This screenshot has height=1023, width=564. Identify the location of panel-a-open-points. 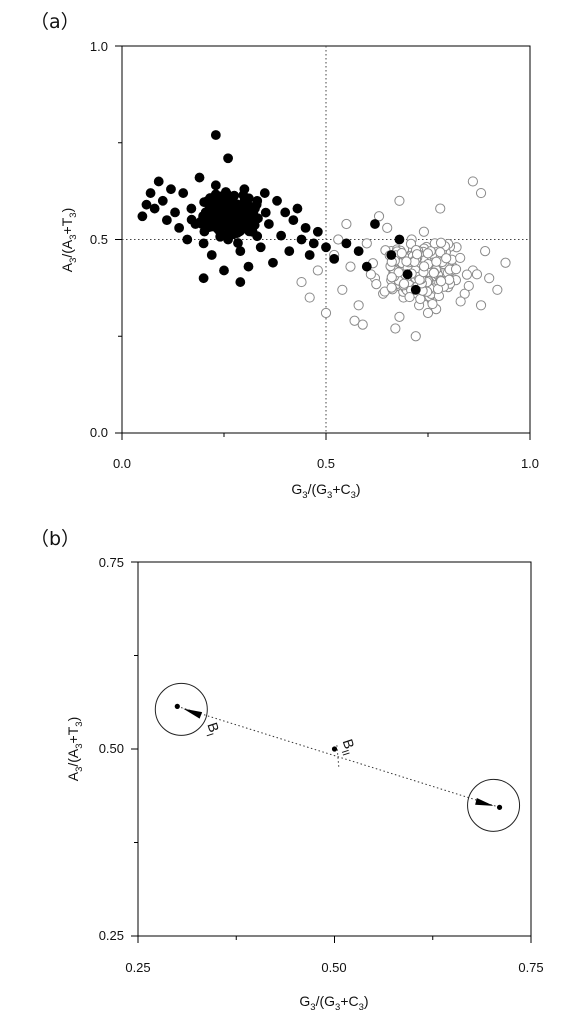
(403, 259).